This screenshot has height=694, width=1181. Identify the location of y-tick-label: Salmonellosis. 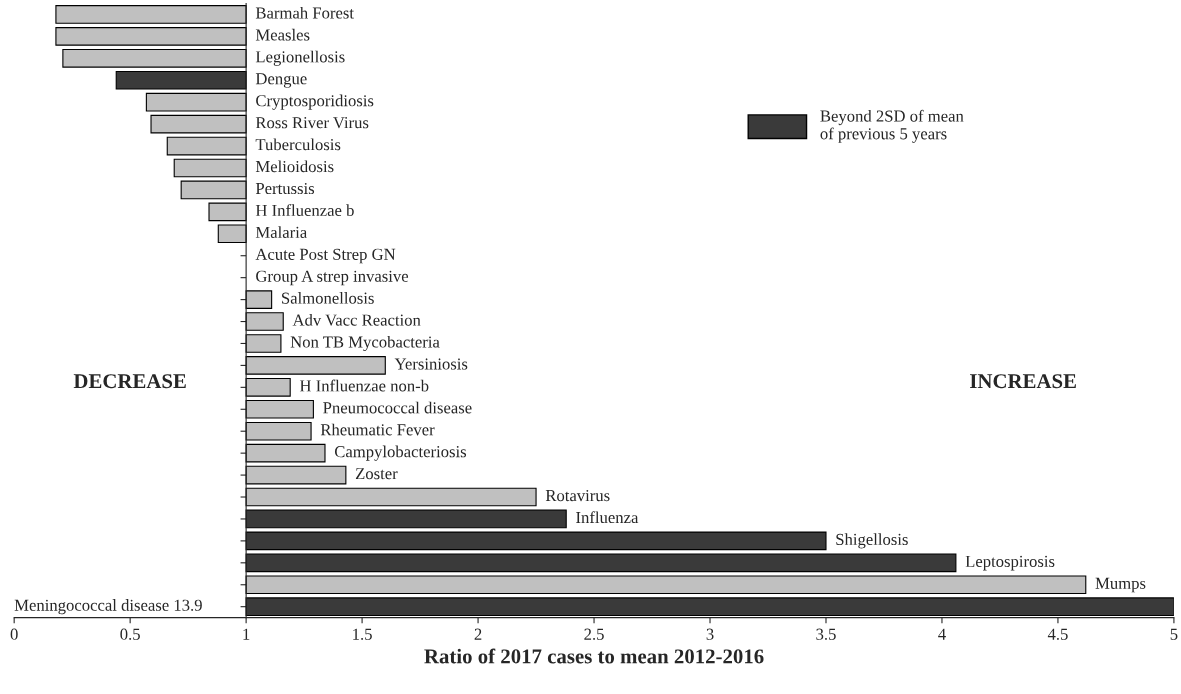
(328, 298).